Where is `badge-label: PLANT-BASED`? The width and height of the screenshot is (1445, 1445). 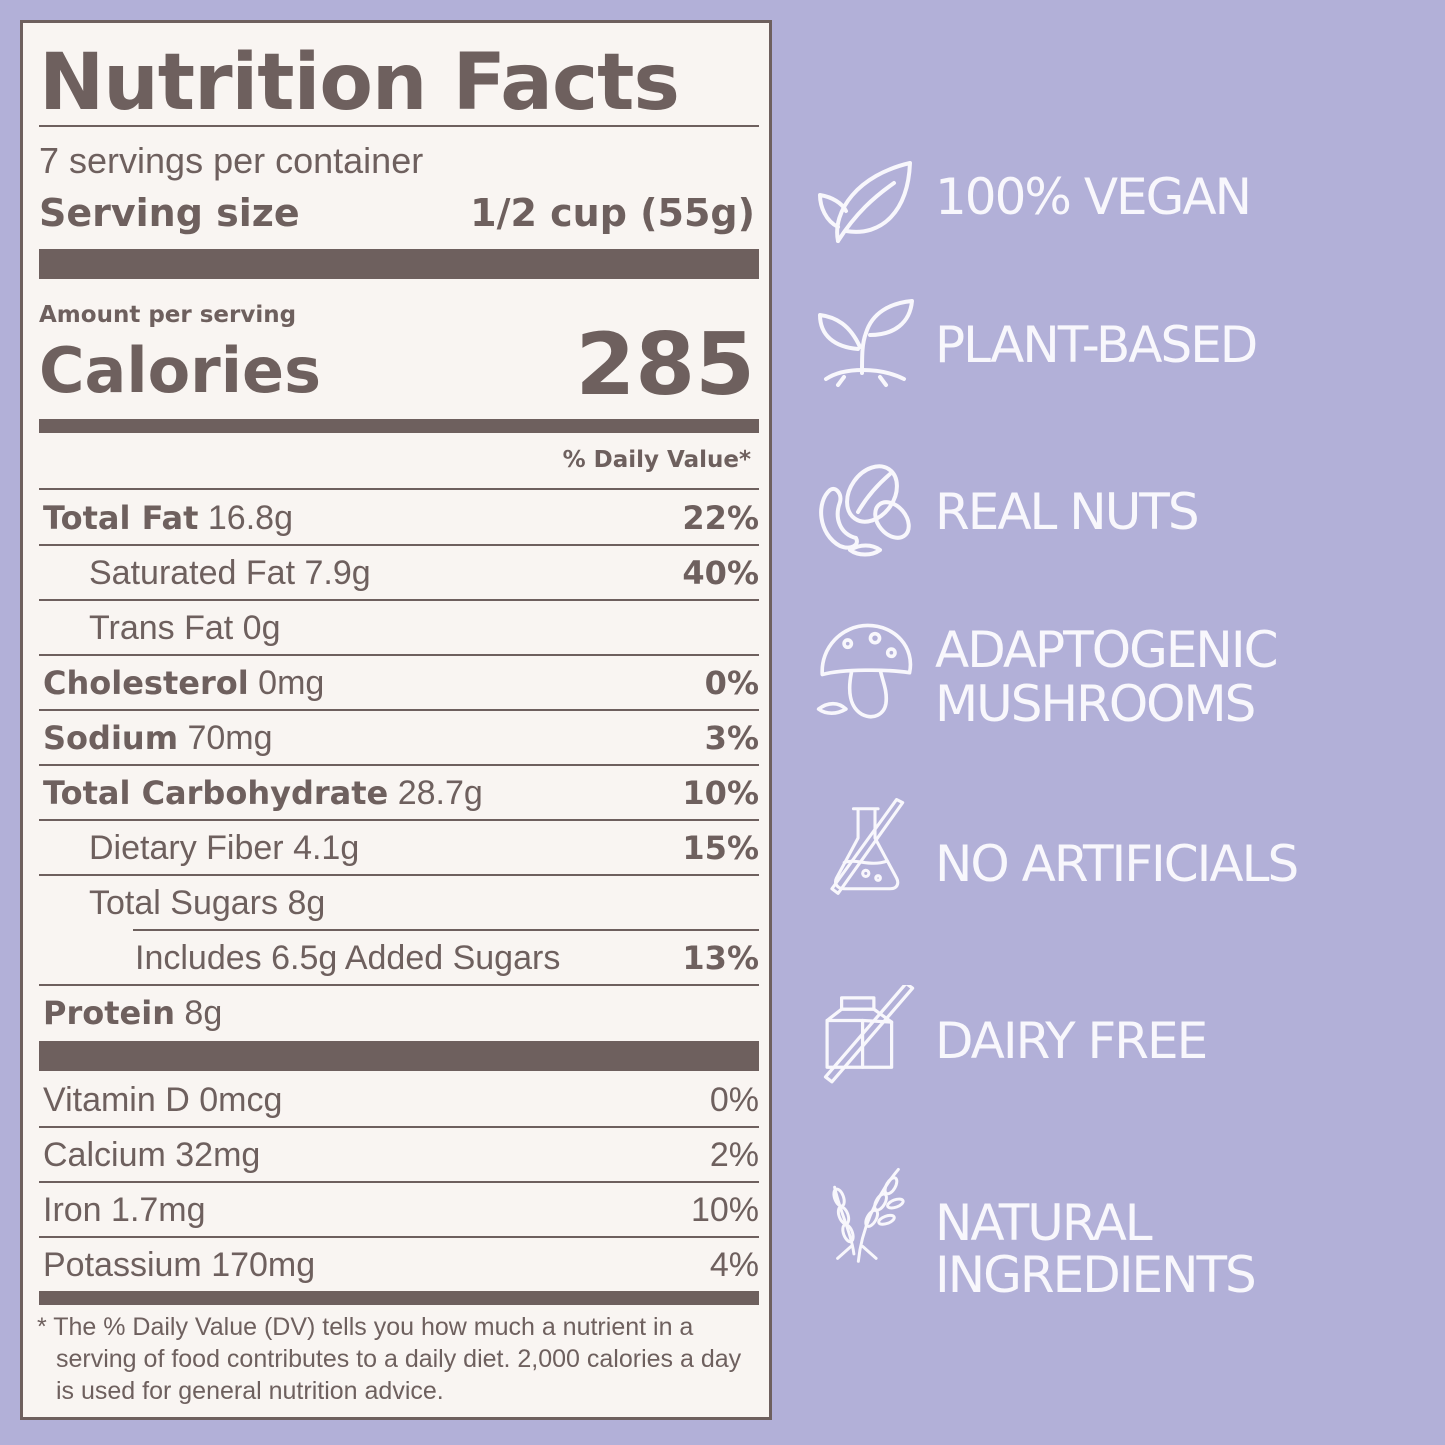
badge-label: PLANT-BASED is located at coordinates (1096, 345).